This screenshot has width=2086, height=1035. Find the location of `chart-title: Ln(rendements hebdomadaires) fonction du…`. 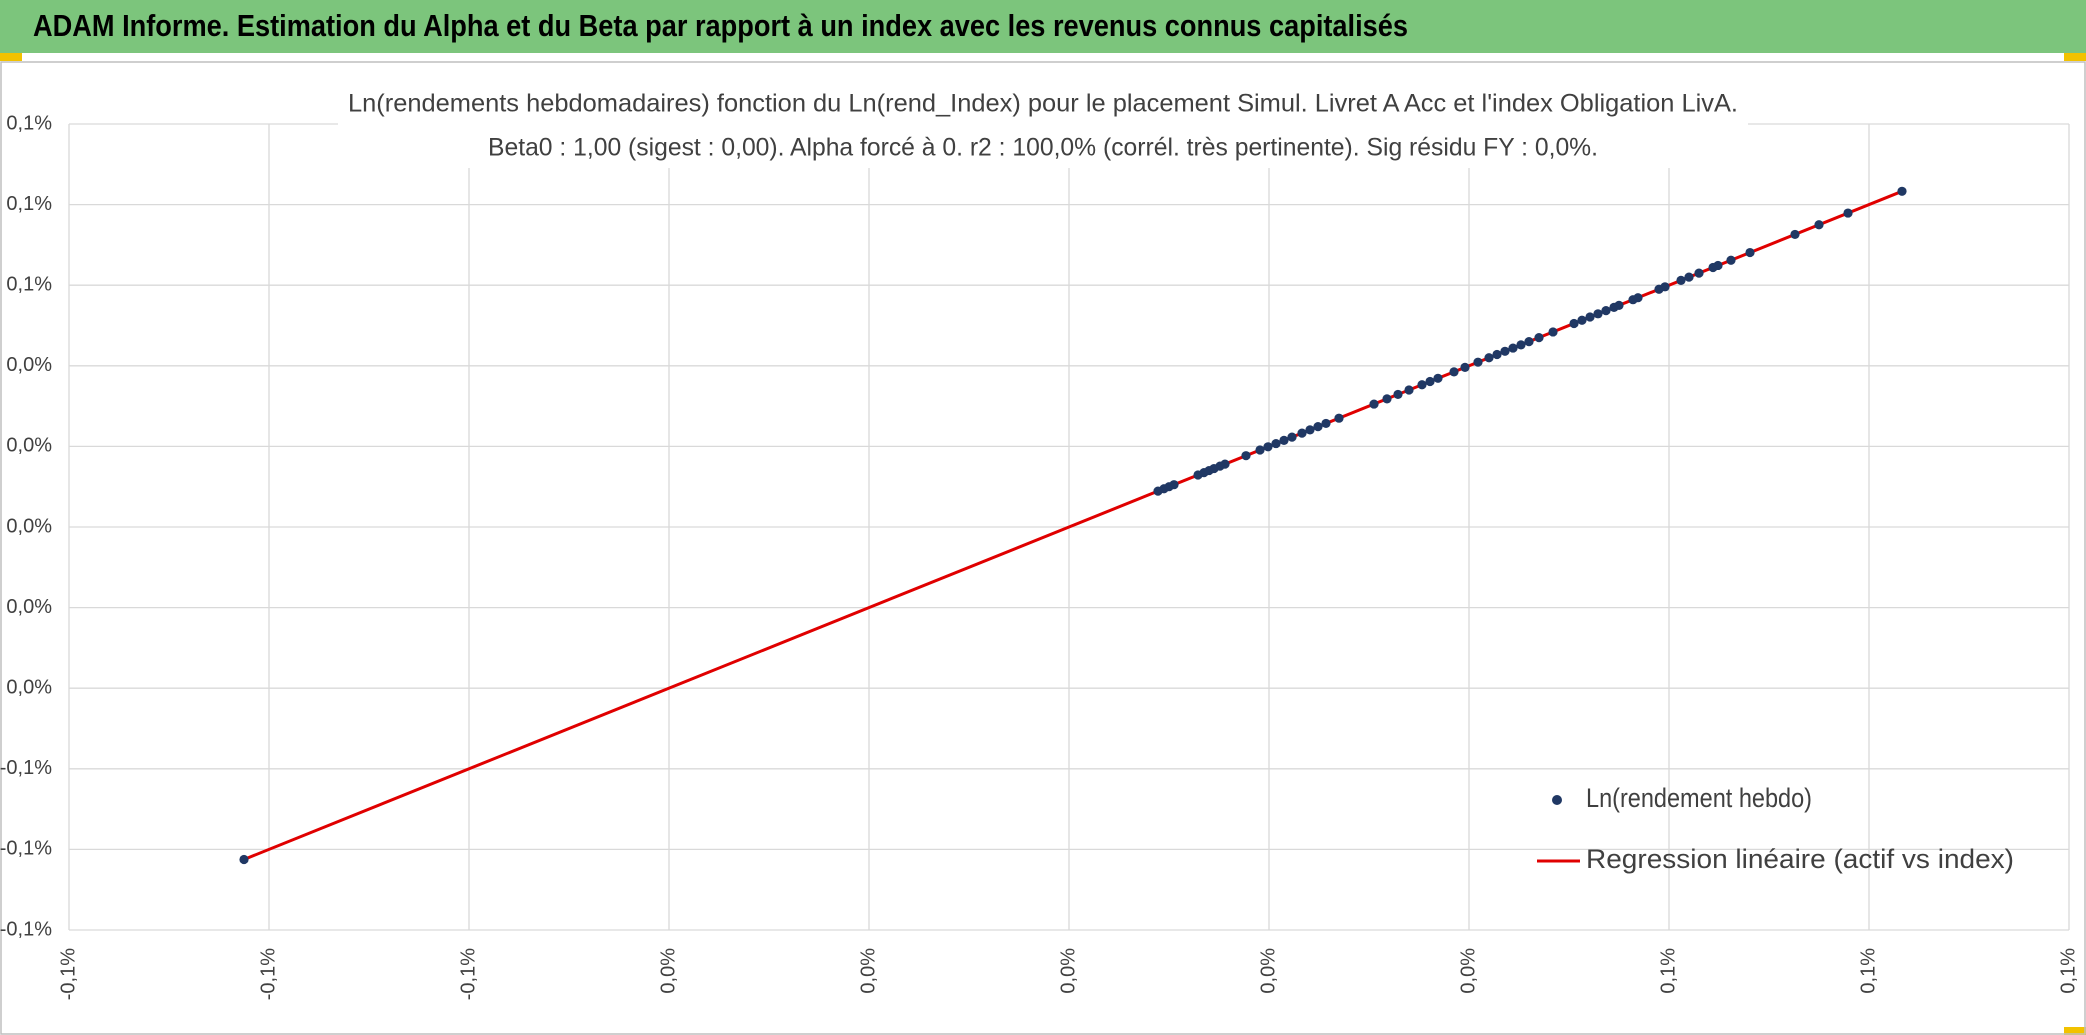

chart-title: Ln(rendements hebdomadaires) fonction du… is located at coordinates (1043, 104).